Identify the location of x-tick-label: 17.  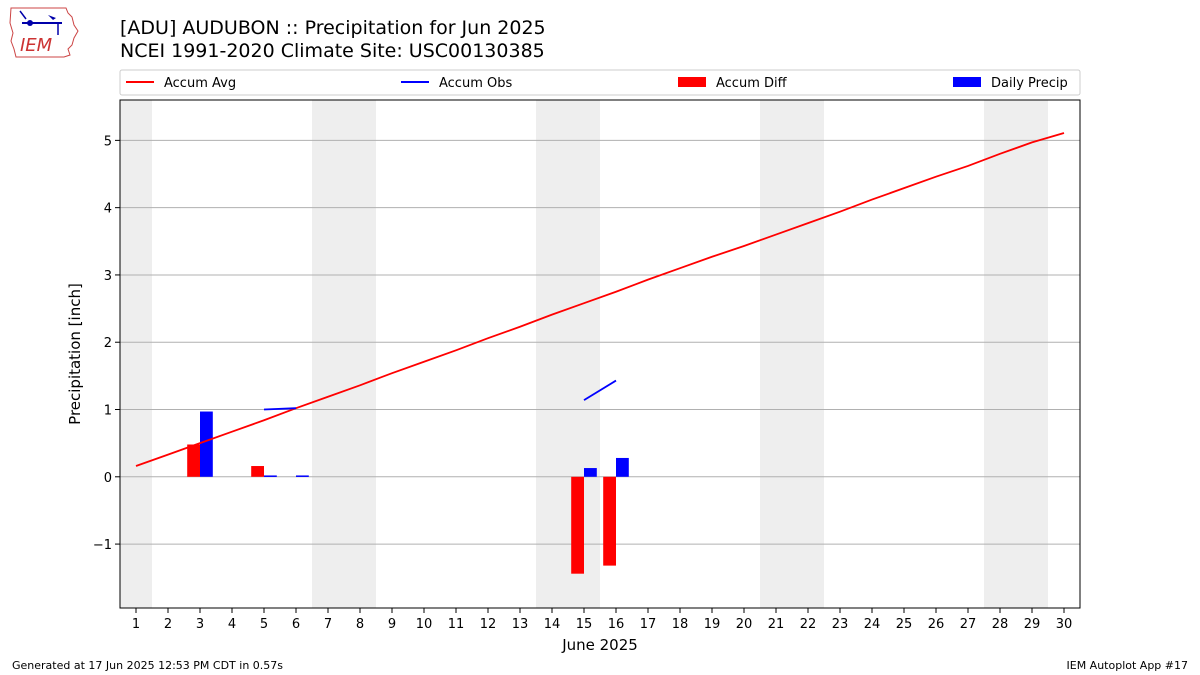
(648, 624).